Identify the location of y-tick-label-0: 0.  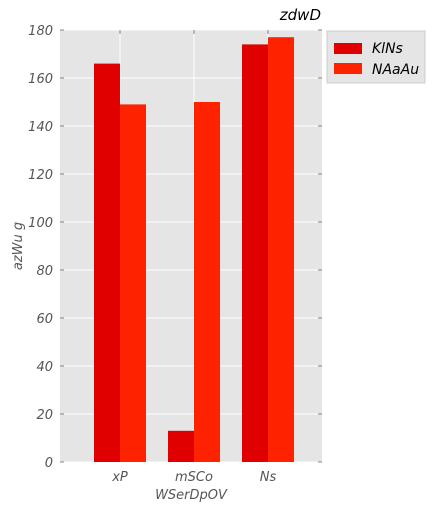
(49, 463).